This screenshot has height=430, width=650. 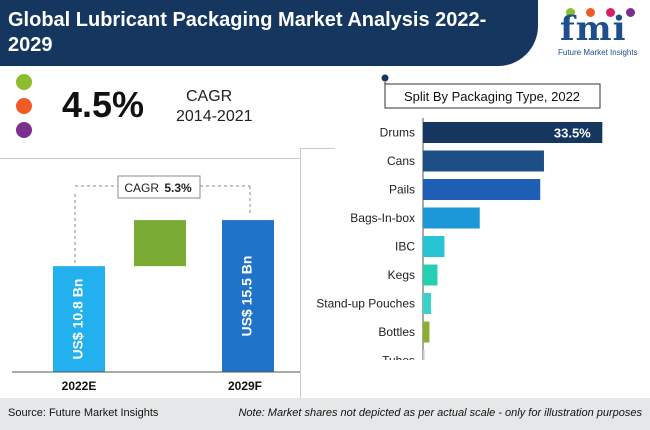 I want to click on fmi-logo: fmi Future Market Insights, so click(x=600, y=33).